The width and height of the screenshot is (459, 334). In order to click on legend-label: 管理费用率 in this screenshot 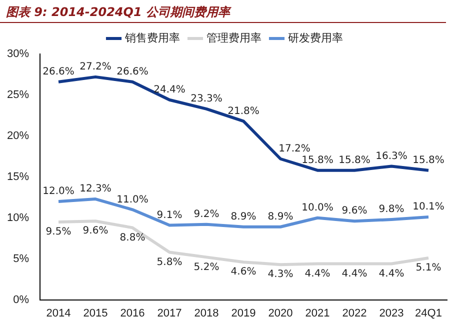, I will do `click(234, 38)`.